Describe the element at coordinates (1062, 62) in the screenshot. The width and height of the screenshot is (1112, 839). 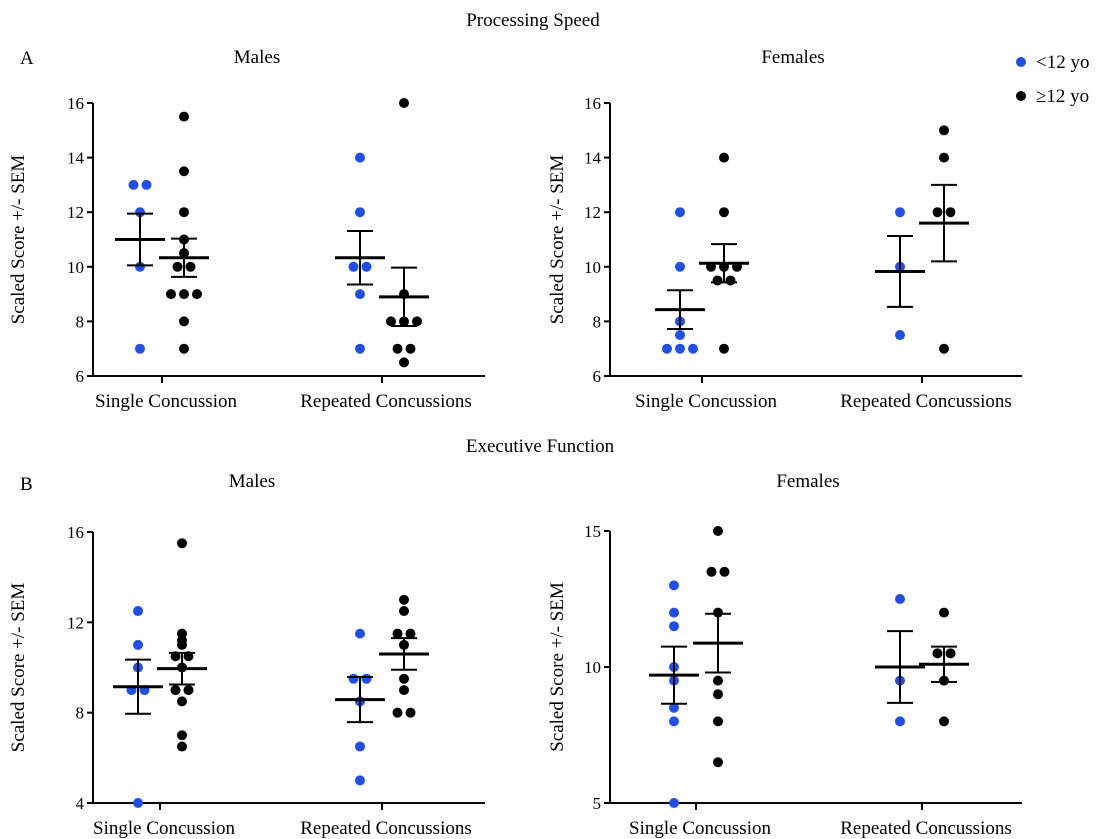
I see `legend-label-under-12: <12 yo` at that location.